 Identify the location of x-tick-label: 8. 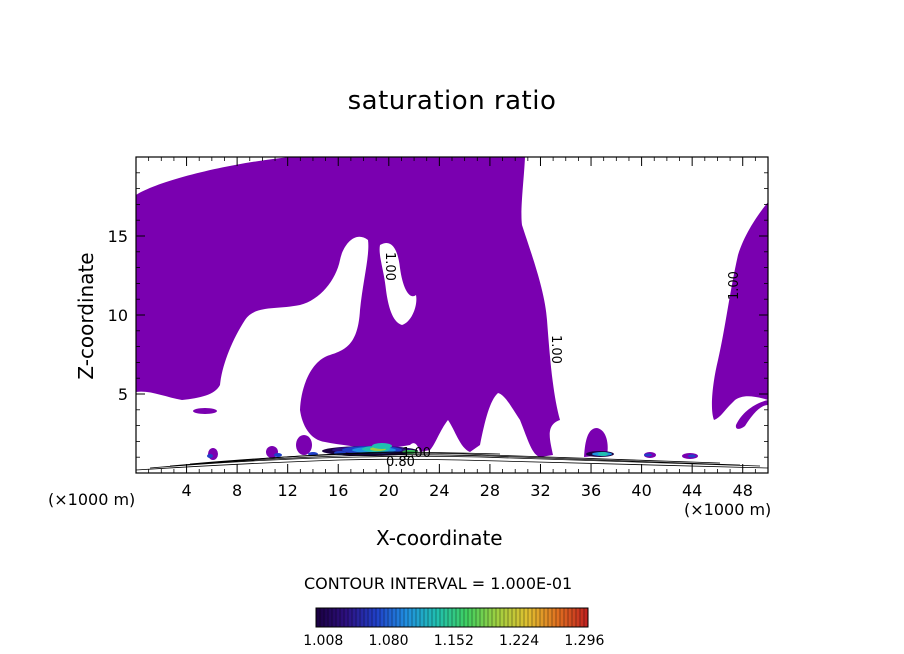
(237, 490).